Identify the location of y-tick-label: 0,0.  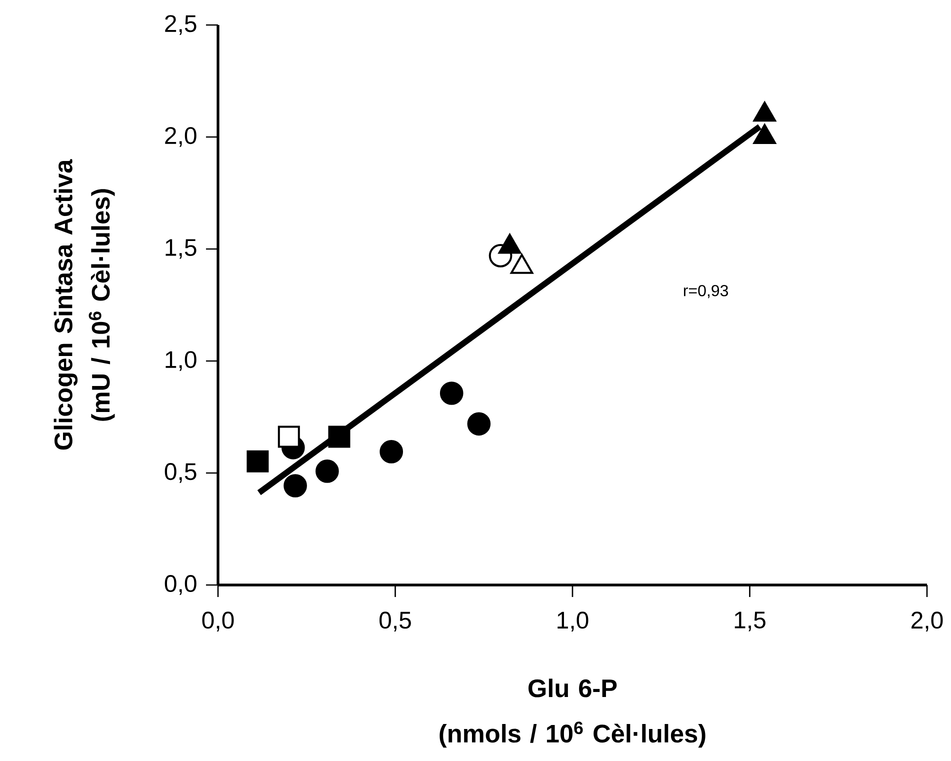
(180, 585).